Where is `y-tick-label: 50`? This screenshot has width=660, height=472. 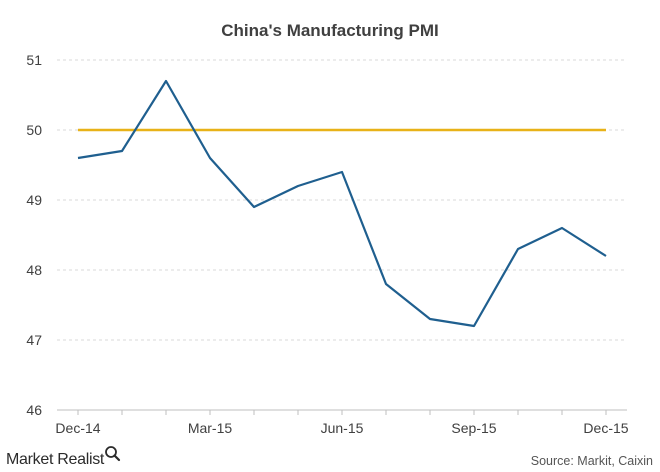
y-tick-label: 50 is located at coordinates (34, 130).